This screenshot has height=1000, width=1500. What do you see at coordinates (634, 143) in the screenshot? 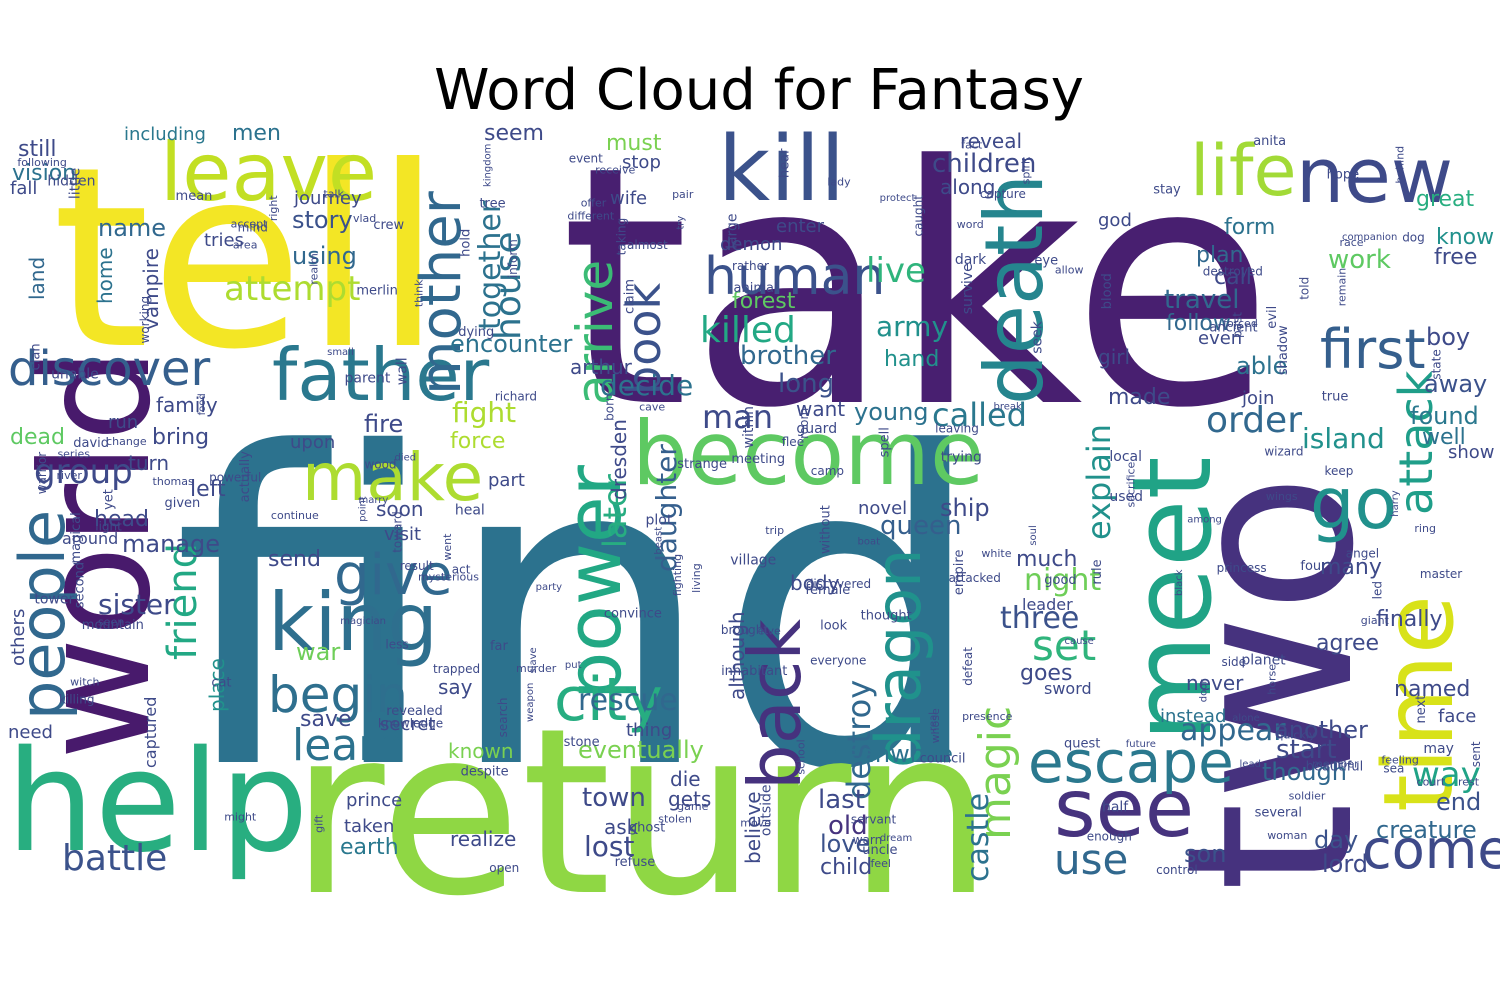
I see `word-must: must` at bounding box center [634, 143].